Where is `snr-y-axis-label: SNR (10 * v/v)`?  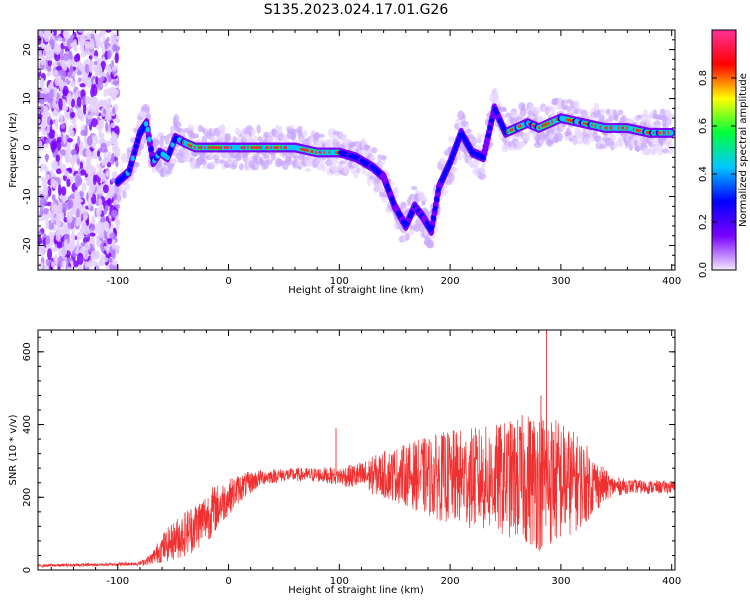 snr-y-axis-label: SNR (10 * v/v) is located at coordinates (13, 449).